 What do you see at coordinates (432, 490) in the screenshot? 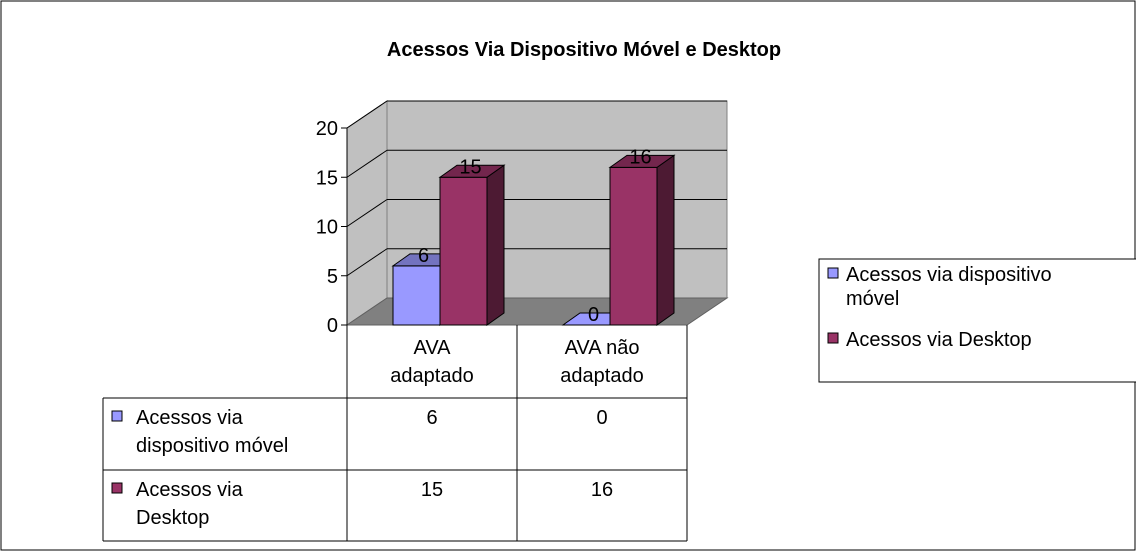
I see `table-cell: 15` at bounding box center [432, 490].